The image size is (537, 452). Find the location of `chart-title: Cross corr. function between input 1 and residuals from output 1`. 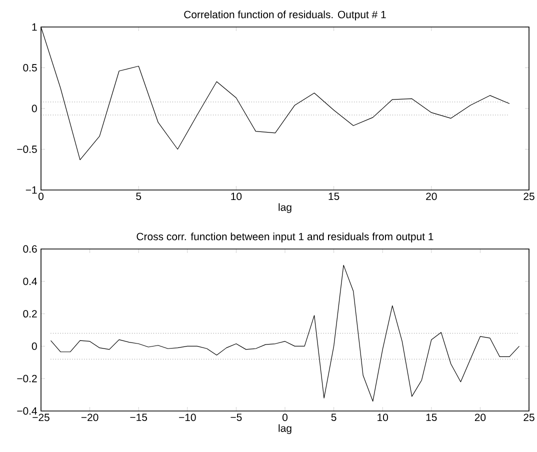

chart-title: Cross corr. function between input 1 and residuals from output 1 is located at coordinates (285, 237).